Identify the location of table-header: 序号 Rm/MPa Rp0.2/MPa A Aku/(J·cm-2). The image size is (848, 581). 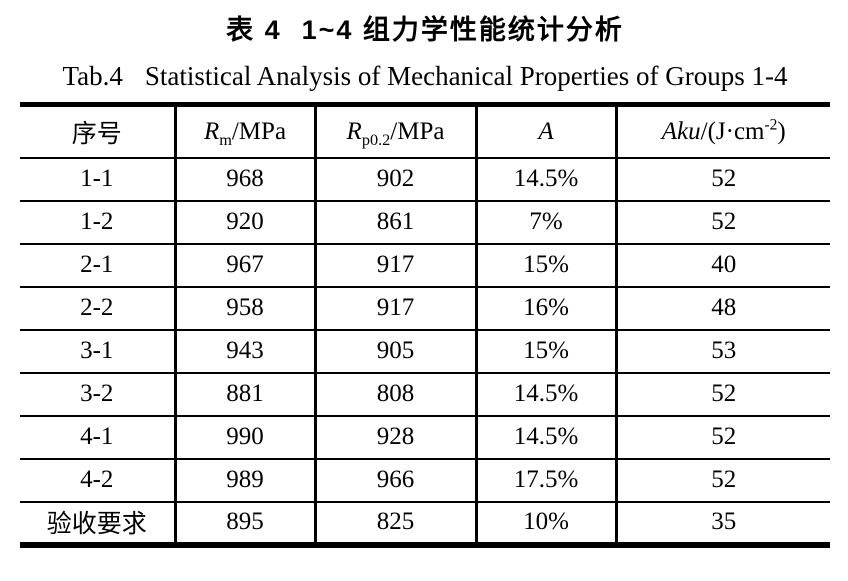
(425, 131).